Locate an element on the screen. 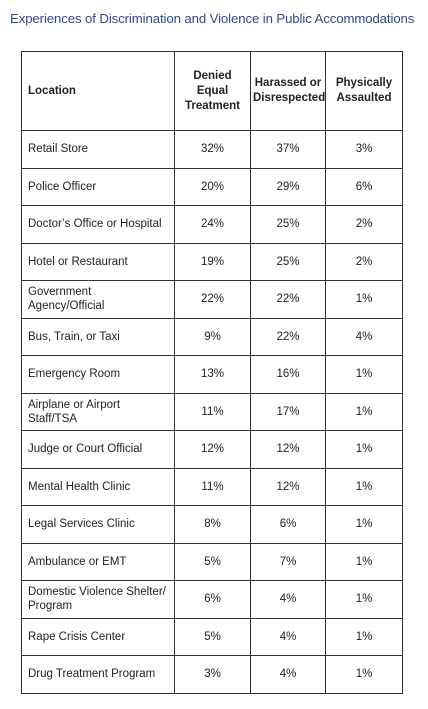  column-header-harassed: Harassed or Disrespected is located at coordinates (288, 91).